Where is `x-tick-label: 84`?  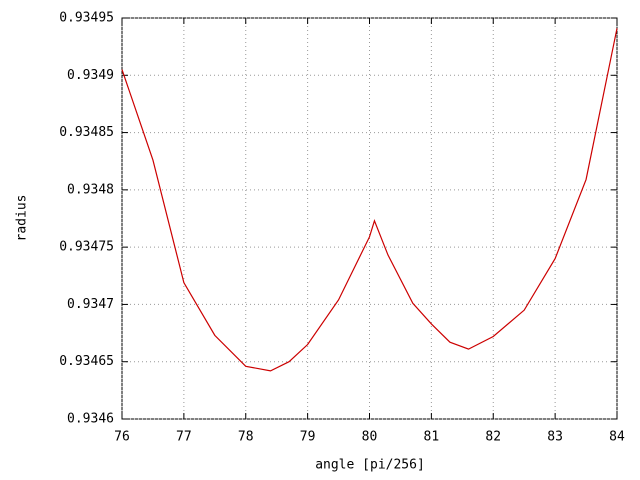
x-tick-label: 84 is located at coordinates (617, 437).